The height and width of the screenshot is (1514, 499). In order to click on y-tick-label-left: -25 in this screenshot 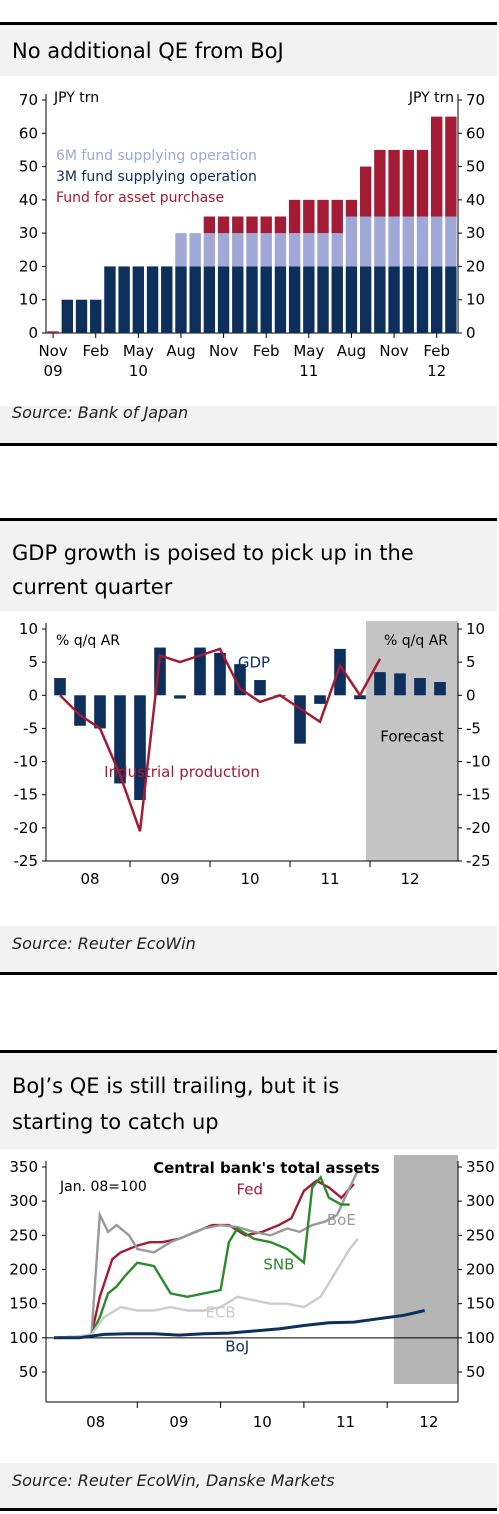, I will do `click(26, 861)`.